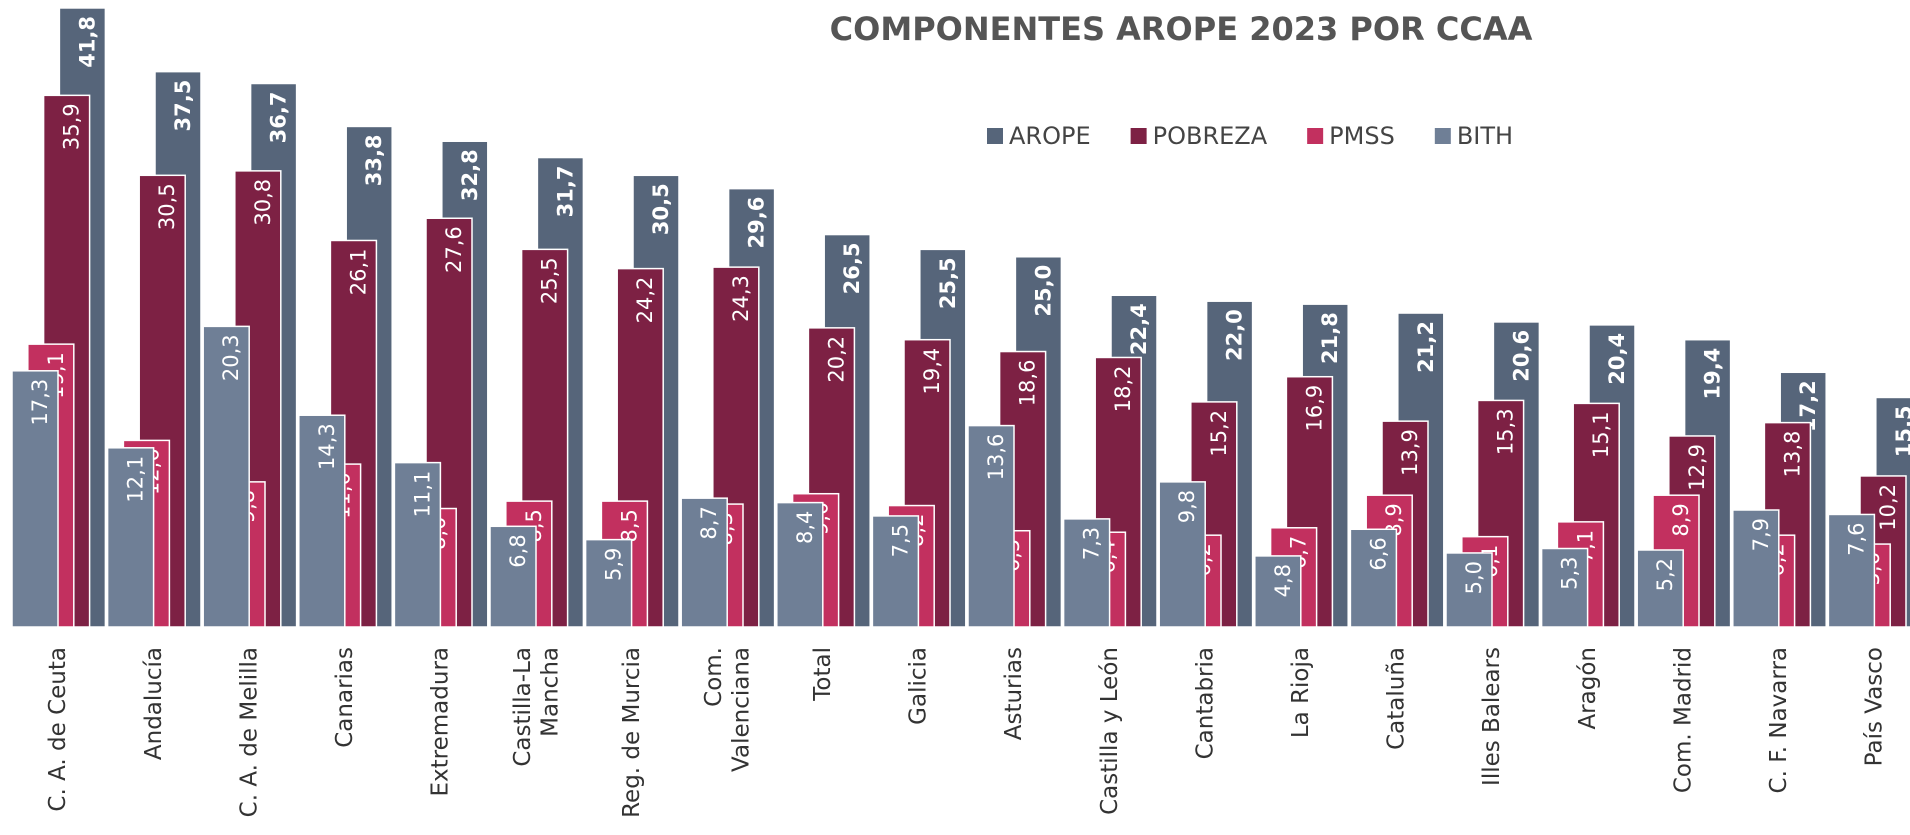 Image resolution: width=1910 pixels, height=835 pixels. I want to click on value-label: 13,9, so click(1410, 452).